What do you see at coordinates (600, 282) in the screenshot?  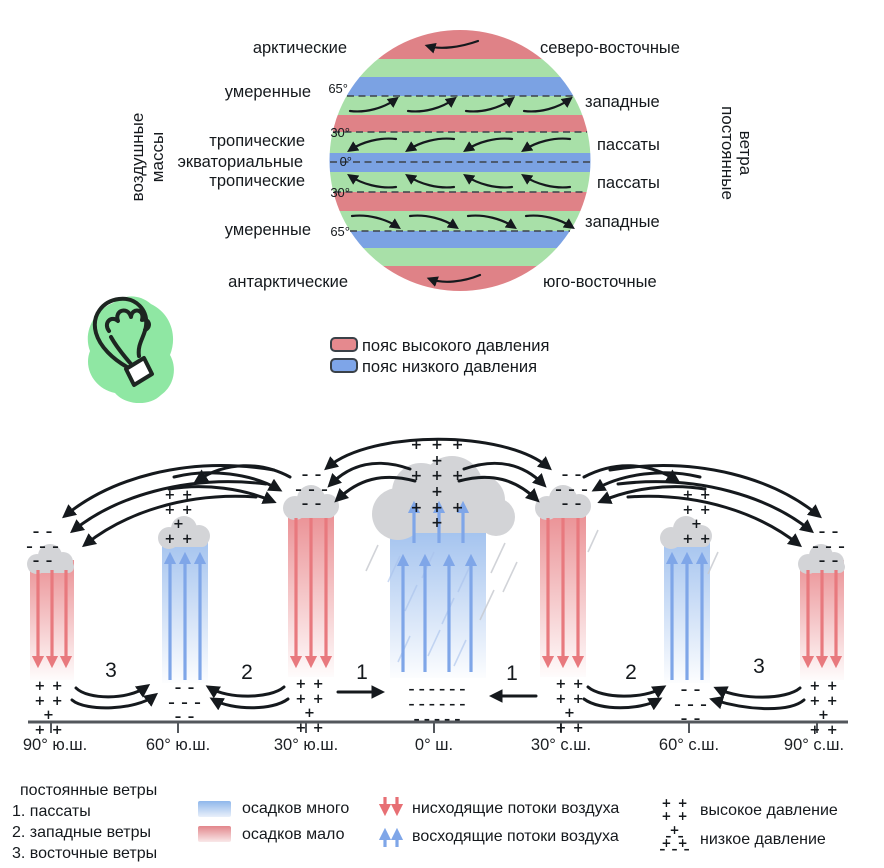 I see `wind-label-southeast: юго-восточные` at bounding box center [600, 282].